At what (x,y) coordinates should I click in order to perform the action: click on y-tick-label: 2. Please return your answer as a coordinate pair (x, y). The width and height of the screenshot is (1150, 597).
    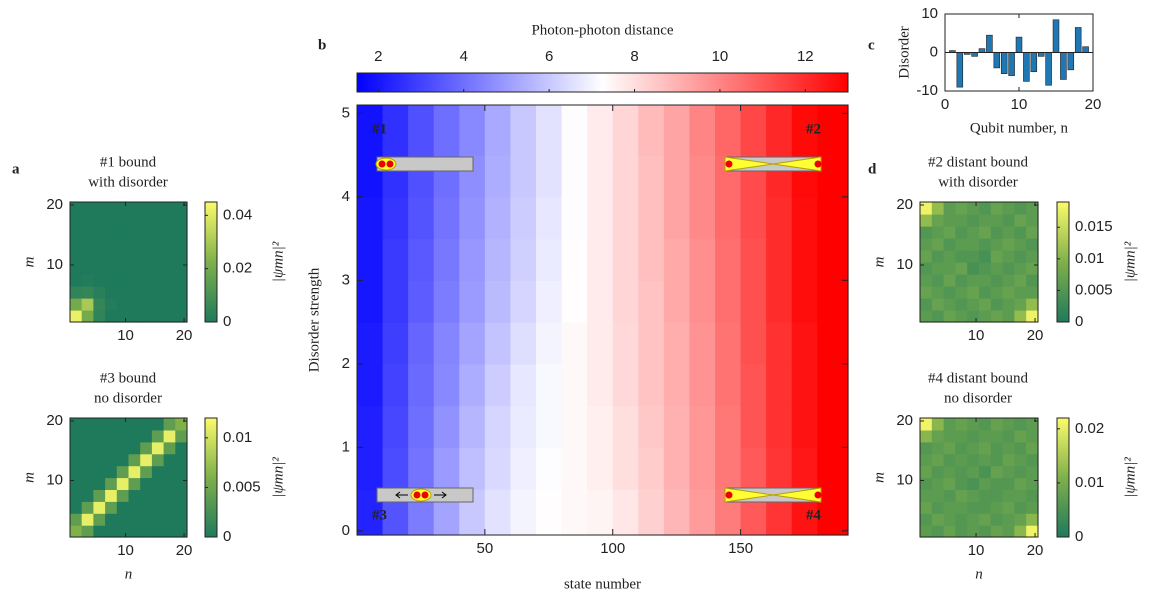
    Looking at the image, I should click on (346, 363).